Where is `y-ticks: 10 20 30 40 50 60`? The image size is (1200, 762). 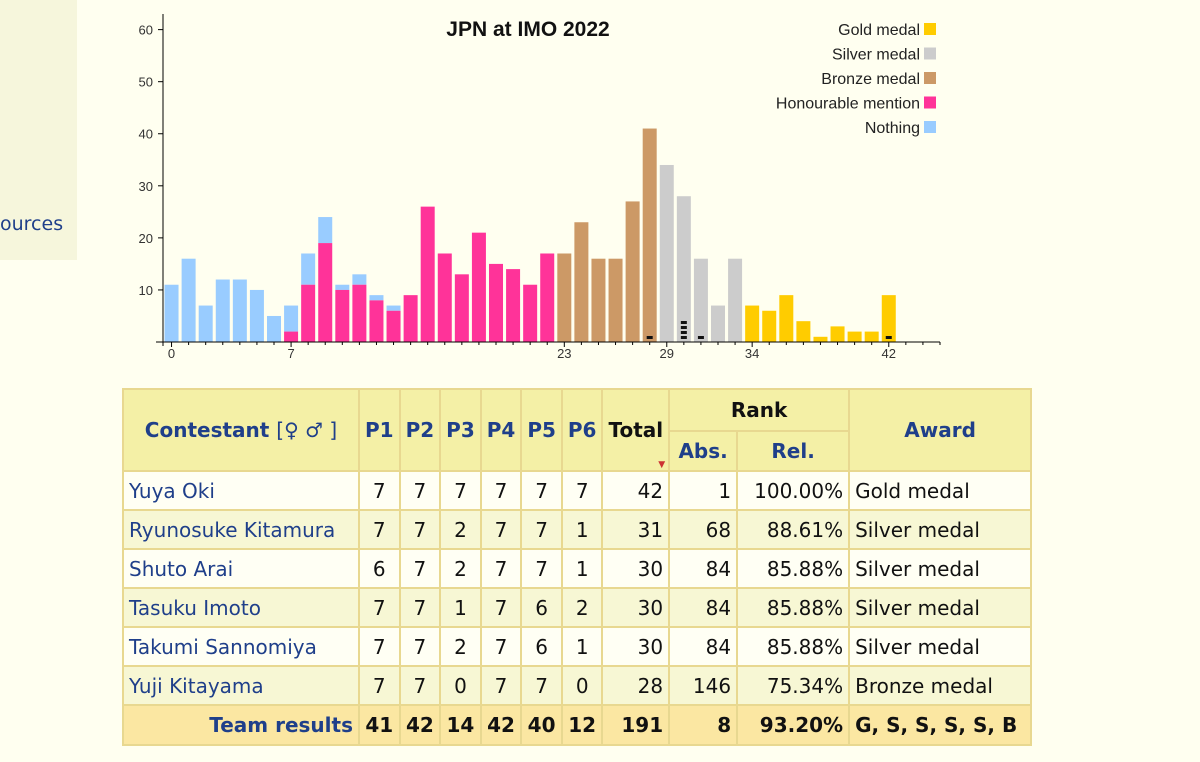
y-ticks: 10 20 30 40 50 60 is located at coordinates (151, 160).